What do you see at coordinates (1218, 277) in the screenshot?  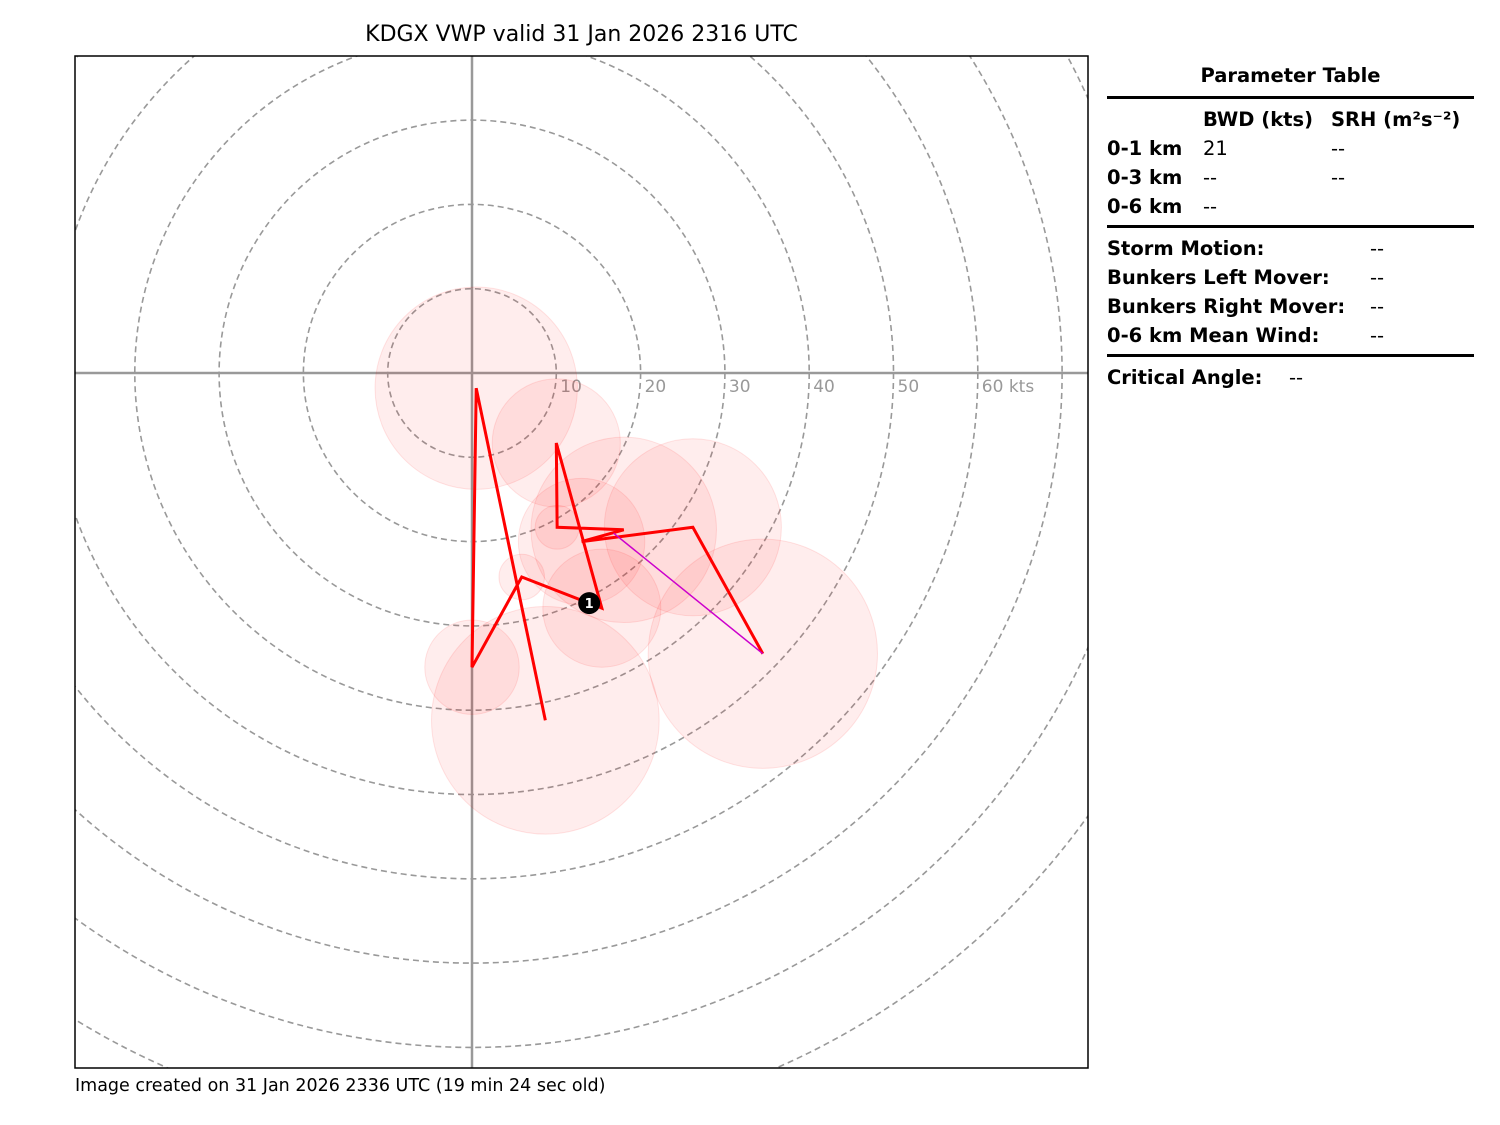 I see `motion-label: Bunkers Left Mover:` at bounding box center [1218, 277].